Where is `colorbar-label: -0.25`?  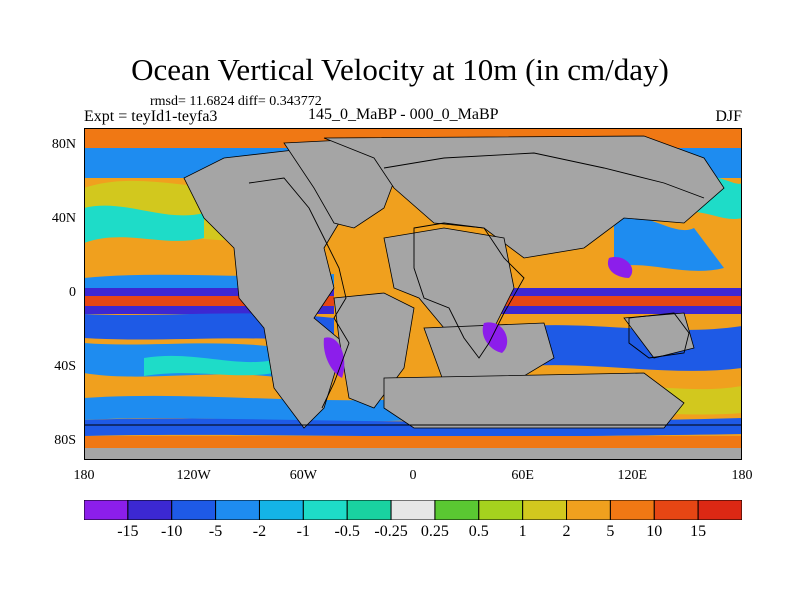 colorbar-label: -0.25 is located at coordinates (391, 531).